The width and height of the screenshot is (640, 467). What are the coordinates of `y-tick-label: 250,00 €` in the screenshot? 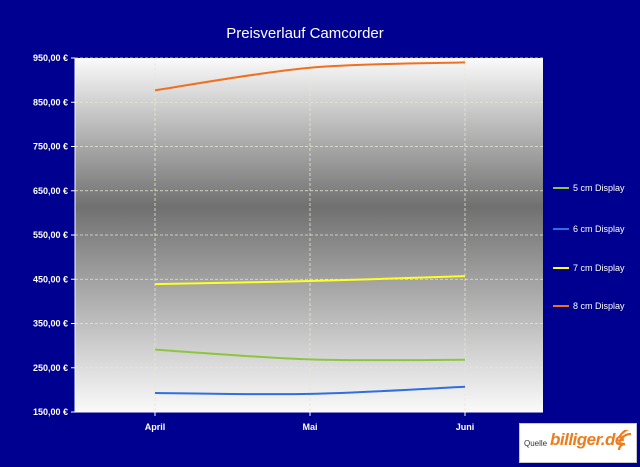 It's located at (50, 368).